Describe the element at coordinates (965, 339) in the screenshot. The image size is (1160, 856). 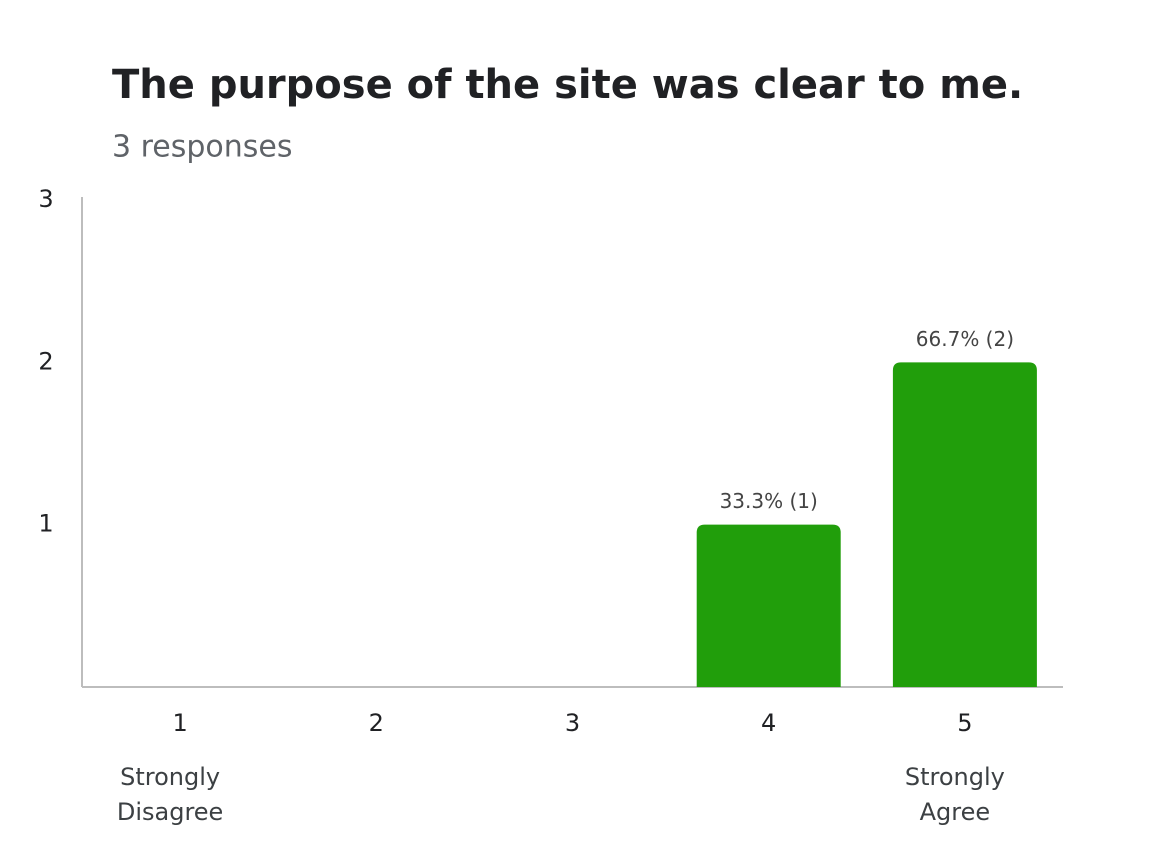
I see `value-label: 66.7% (2)` at that location.